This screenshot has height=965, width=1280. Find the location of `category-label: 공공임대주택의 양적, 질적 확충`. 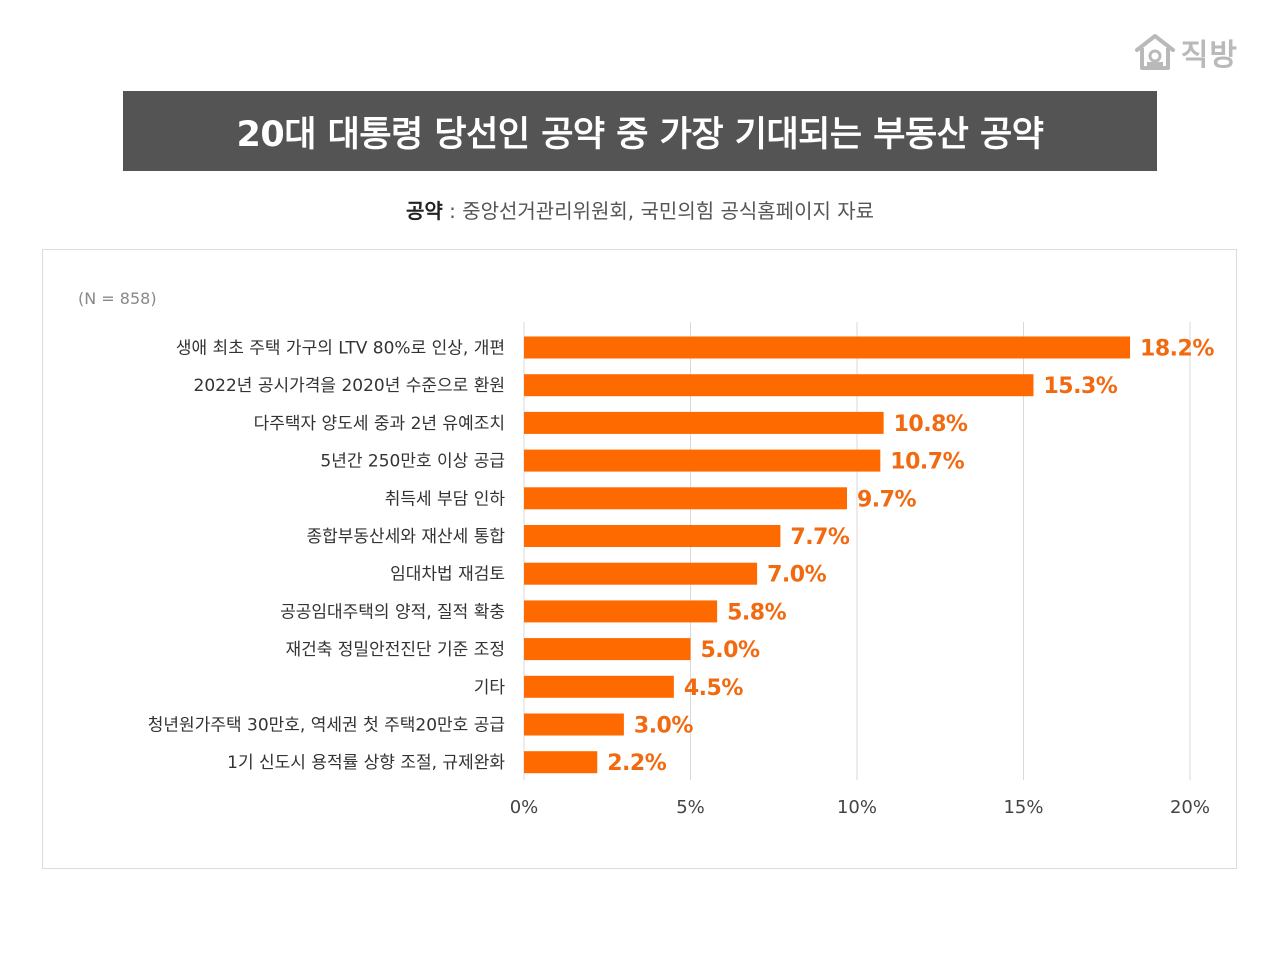

category-label: 공공임대주택의 양적, 질적 확충 is located at coordinates (392, 612).